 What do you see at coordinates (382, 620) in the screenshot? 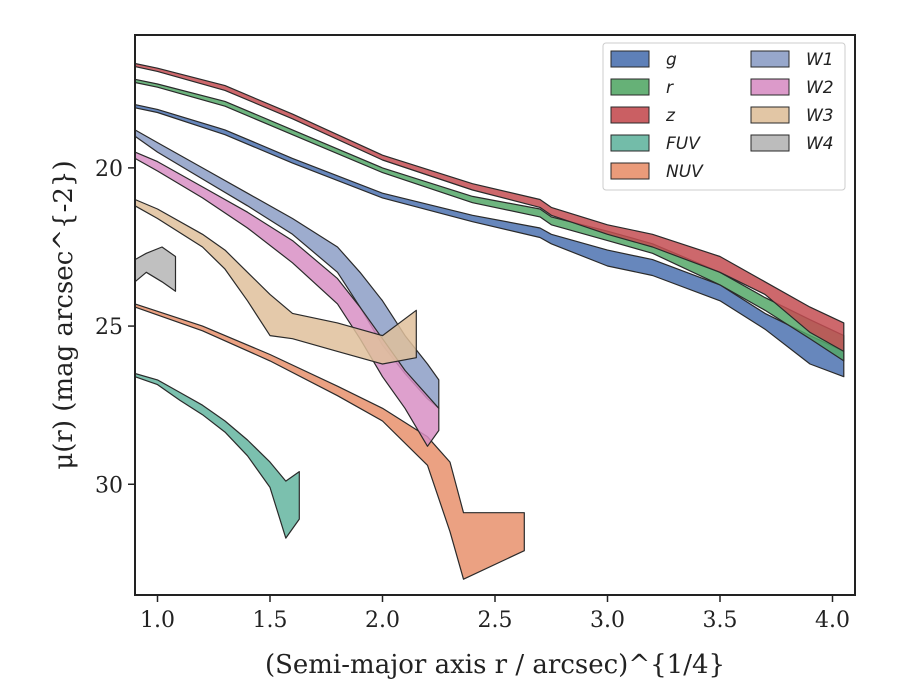
I see `x-tick-label: 2.0` at bounding box center [382, 620].